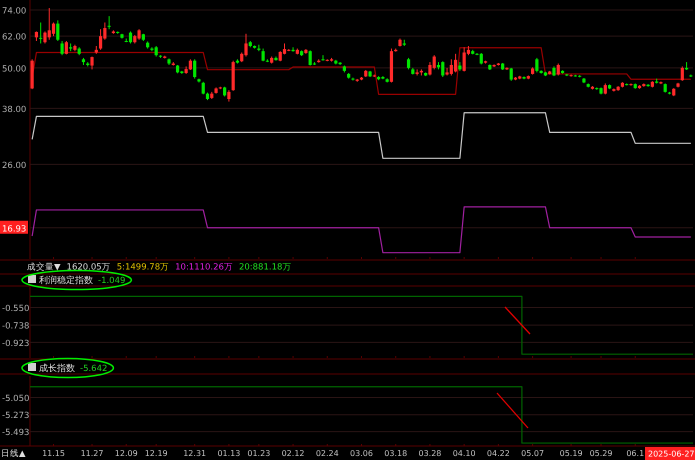 This screenshot has width=695, height=460. What do you see at coordinates (92, 453) in the screenshot?
I see `x-tick-label: 11.27` at bounding box center [92, 453].